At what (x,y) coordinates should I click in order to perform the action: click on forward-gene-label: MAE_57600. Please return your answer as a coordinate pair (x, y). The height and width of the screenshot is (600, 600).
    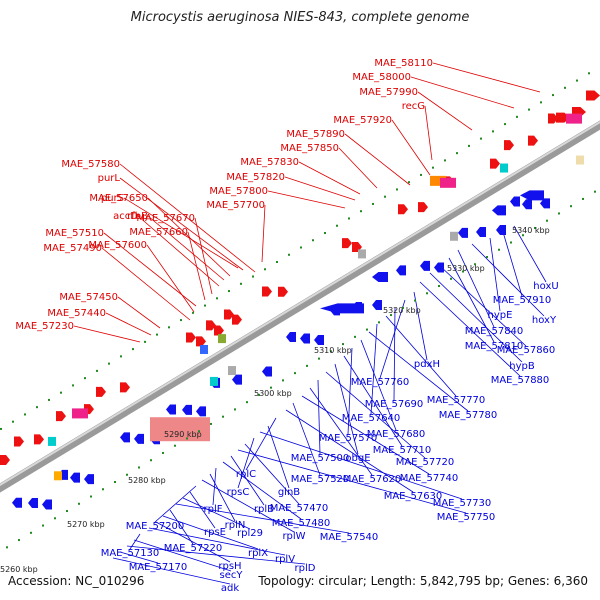
    Looking at the image, I should click on (117, 245).